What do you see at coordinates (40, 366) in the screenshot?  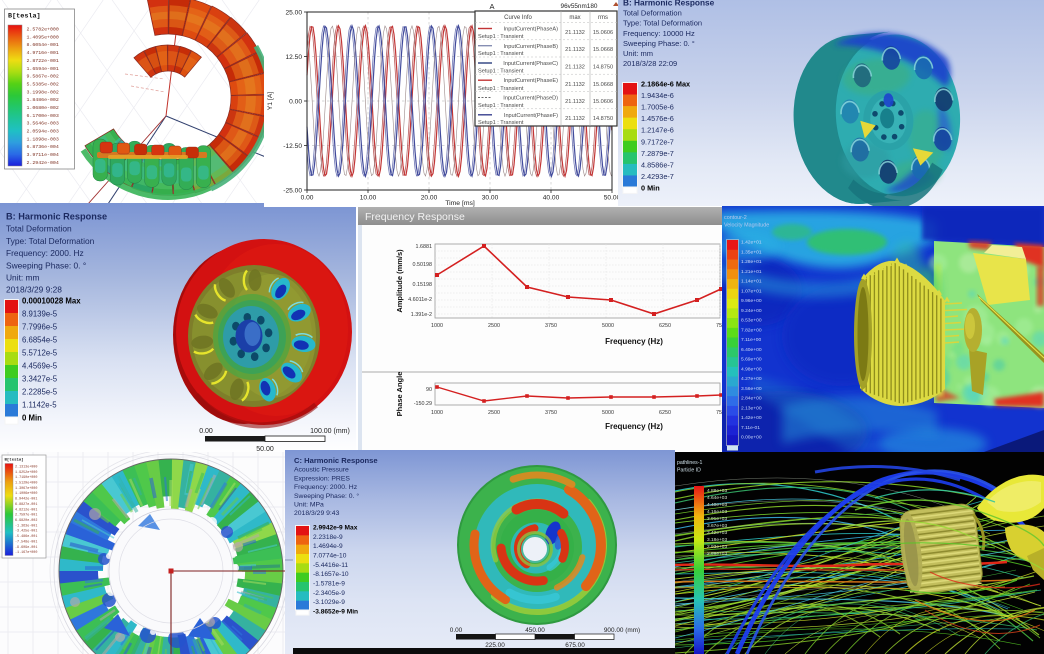 I see `svg-text: 4.4569e-5` at bounding box center [40, 366].